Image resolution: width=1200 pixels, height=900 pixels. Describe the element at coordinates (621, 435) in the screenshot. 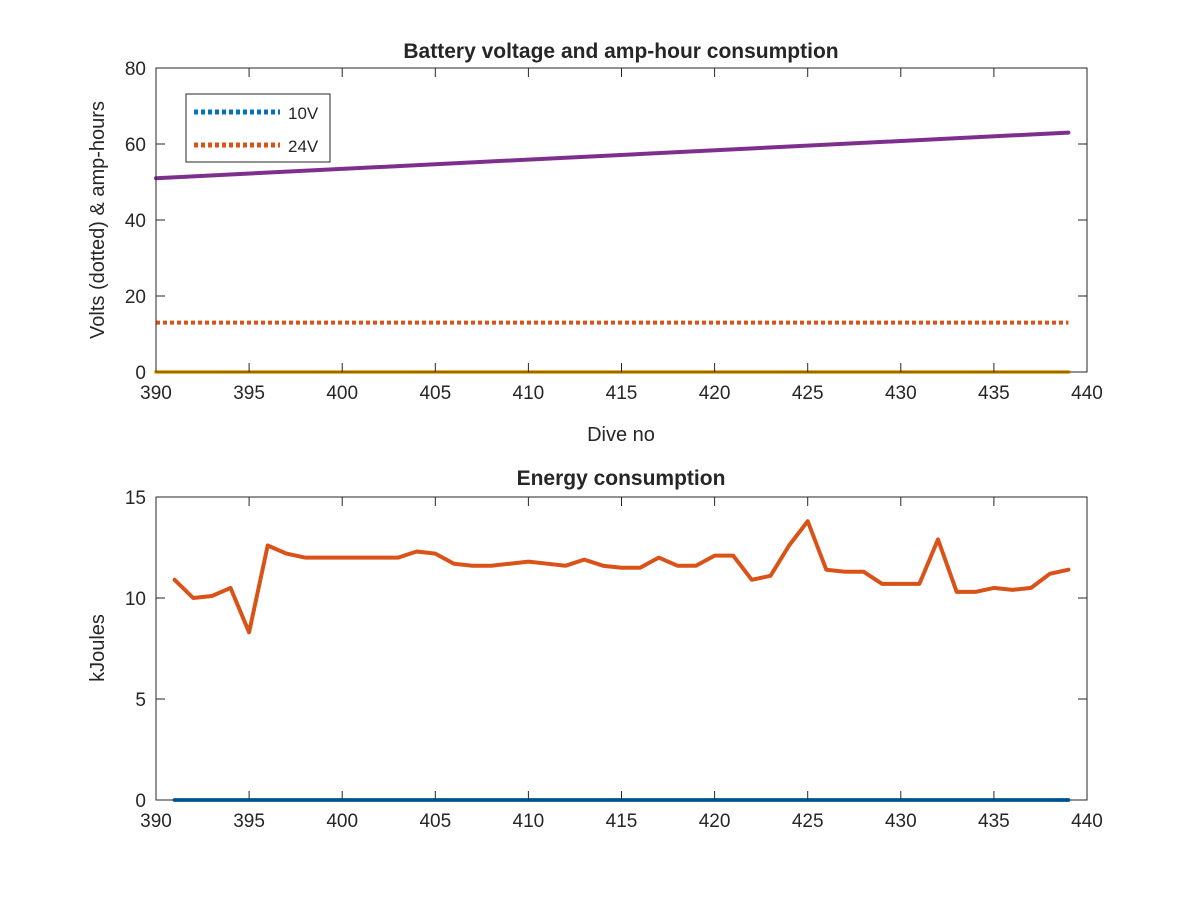

I see `top-x-axis-label: Dive no` at that location.